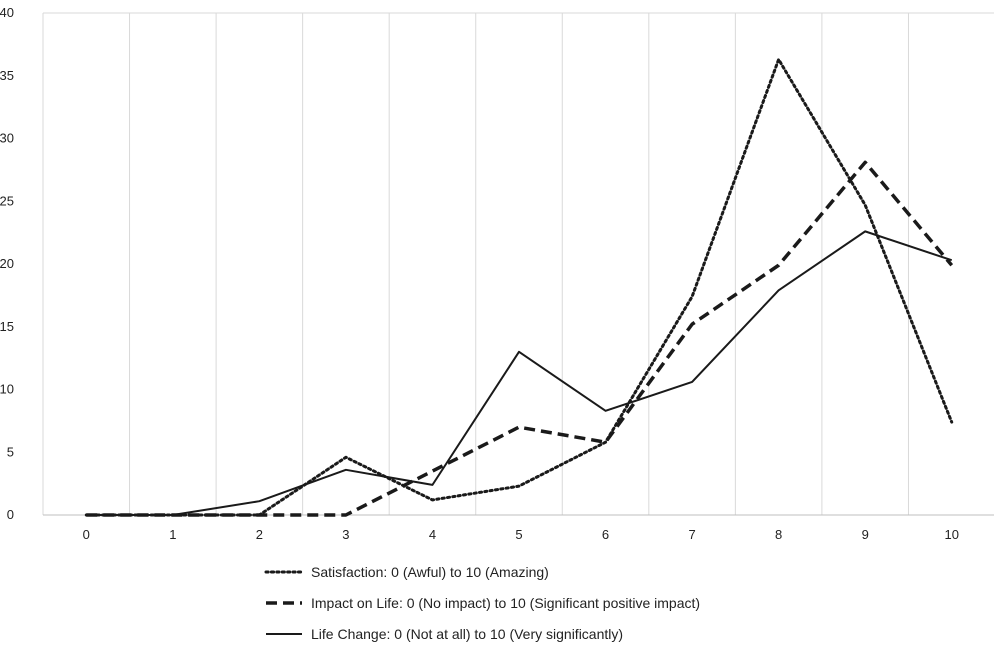  What do you see at coordinates (778, 534) in the screenshot?
I see `x-tick-label: 8` at bounding box center [778, 534].